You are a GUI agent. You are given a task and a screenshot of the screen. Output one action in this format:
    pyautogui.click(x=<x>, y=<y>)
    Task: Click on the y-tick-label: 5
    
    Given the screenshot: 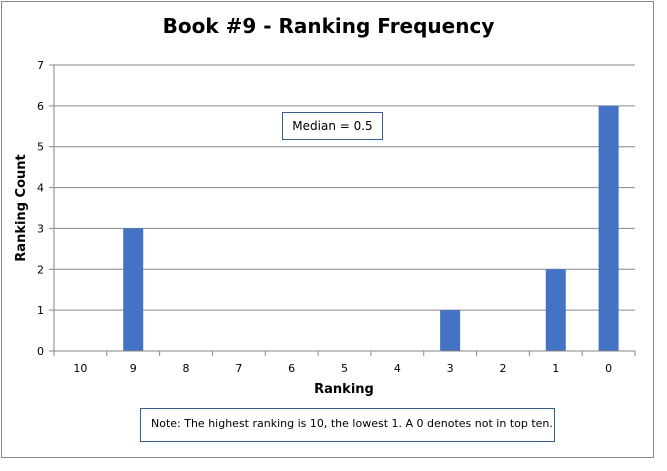 What is the action you would take?
    pyautogui.click(x=40, y=147)
    